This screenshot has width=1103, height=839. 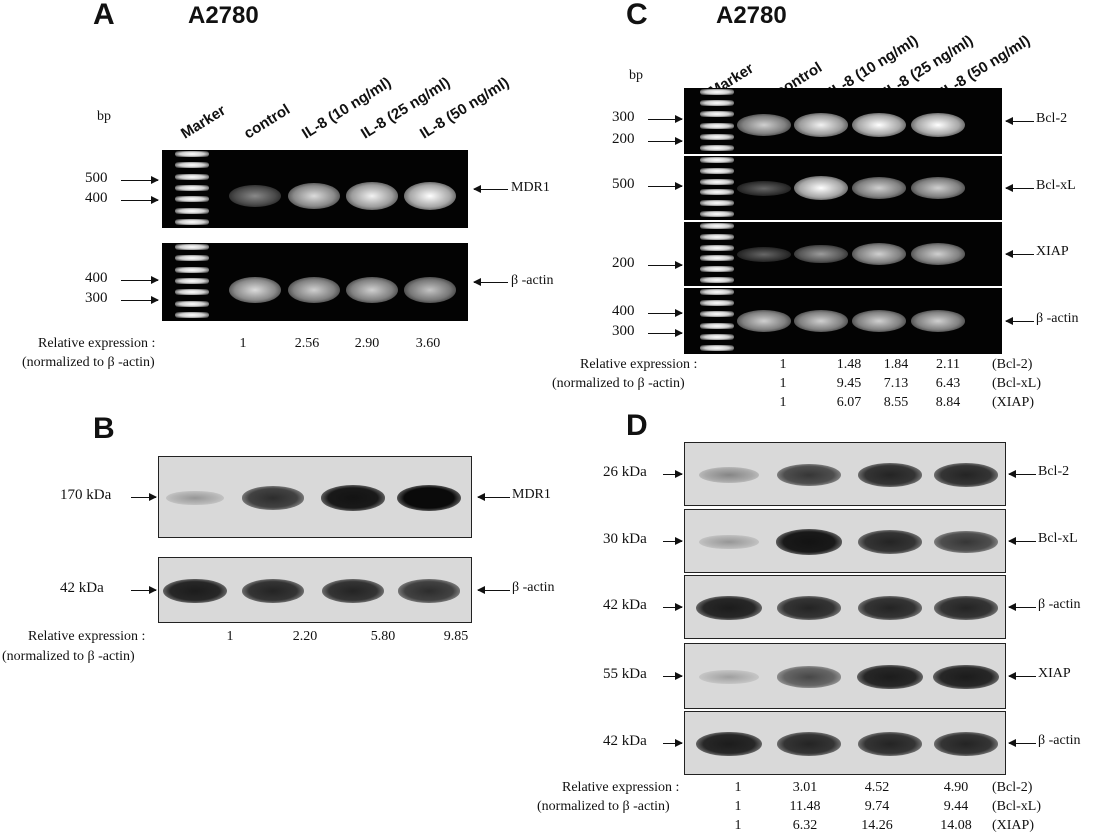 What do you see at coordinates (96, 298) in the screenshot?
I see `marker-size-a: 300` at bounding box center [96, 298].